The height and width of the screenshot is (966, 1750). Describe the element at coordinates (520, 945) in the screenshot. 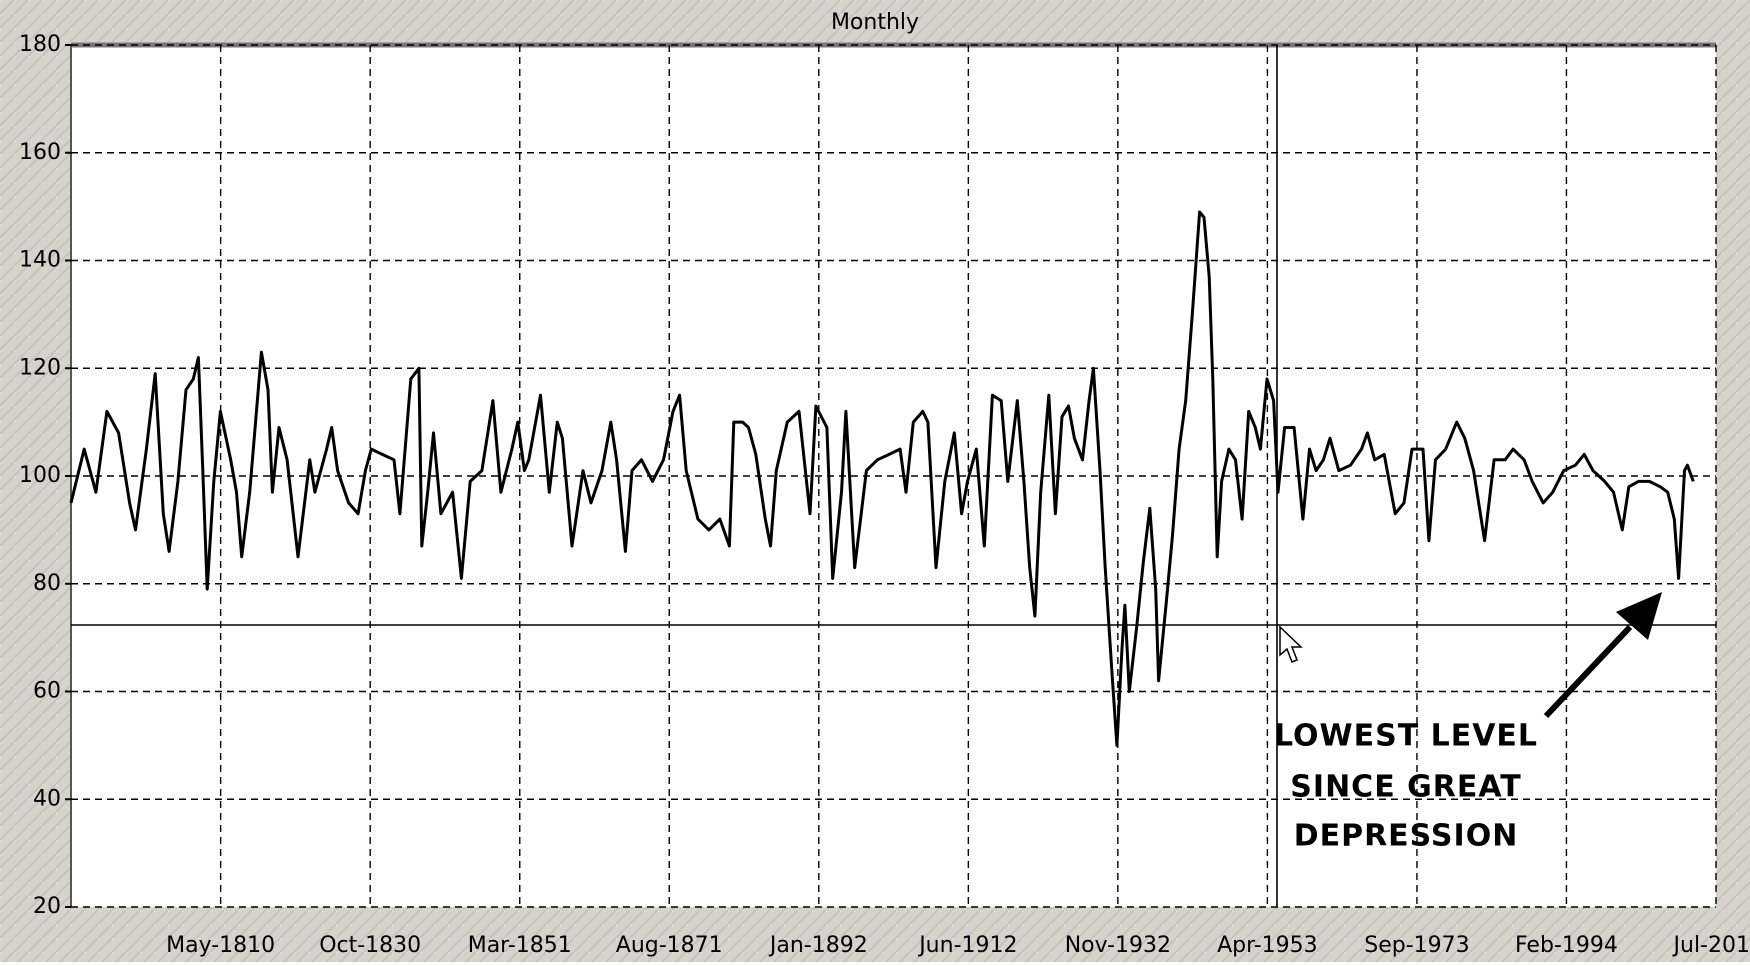

I see `x-tick-label: Mar-1851` at that location.